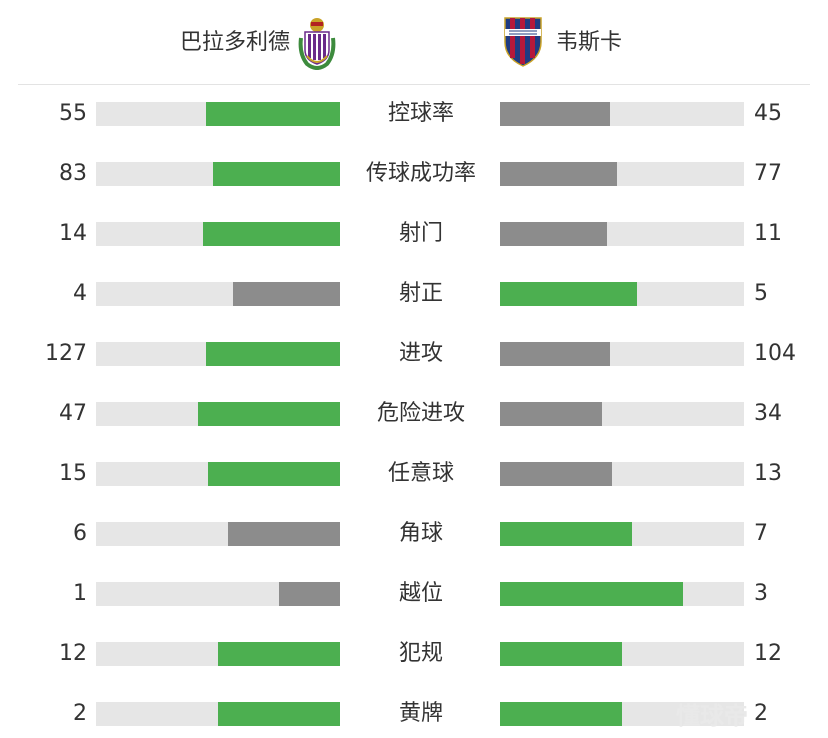 The height and width of the screenshot is (738, 828). I want to click on home-stat-value: 12, so click(73, 653).